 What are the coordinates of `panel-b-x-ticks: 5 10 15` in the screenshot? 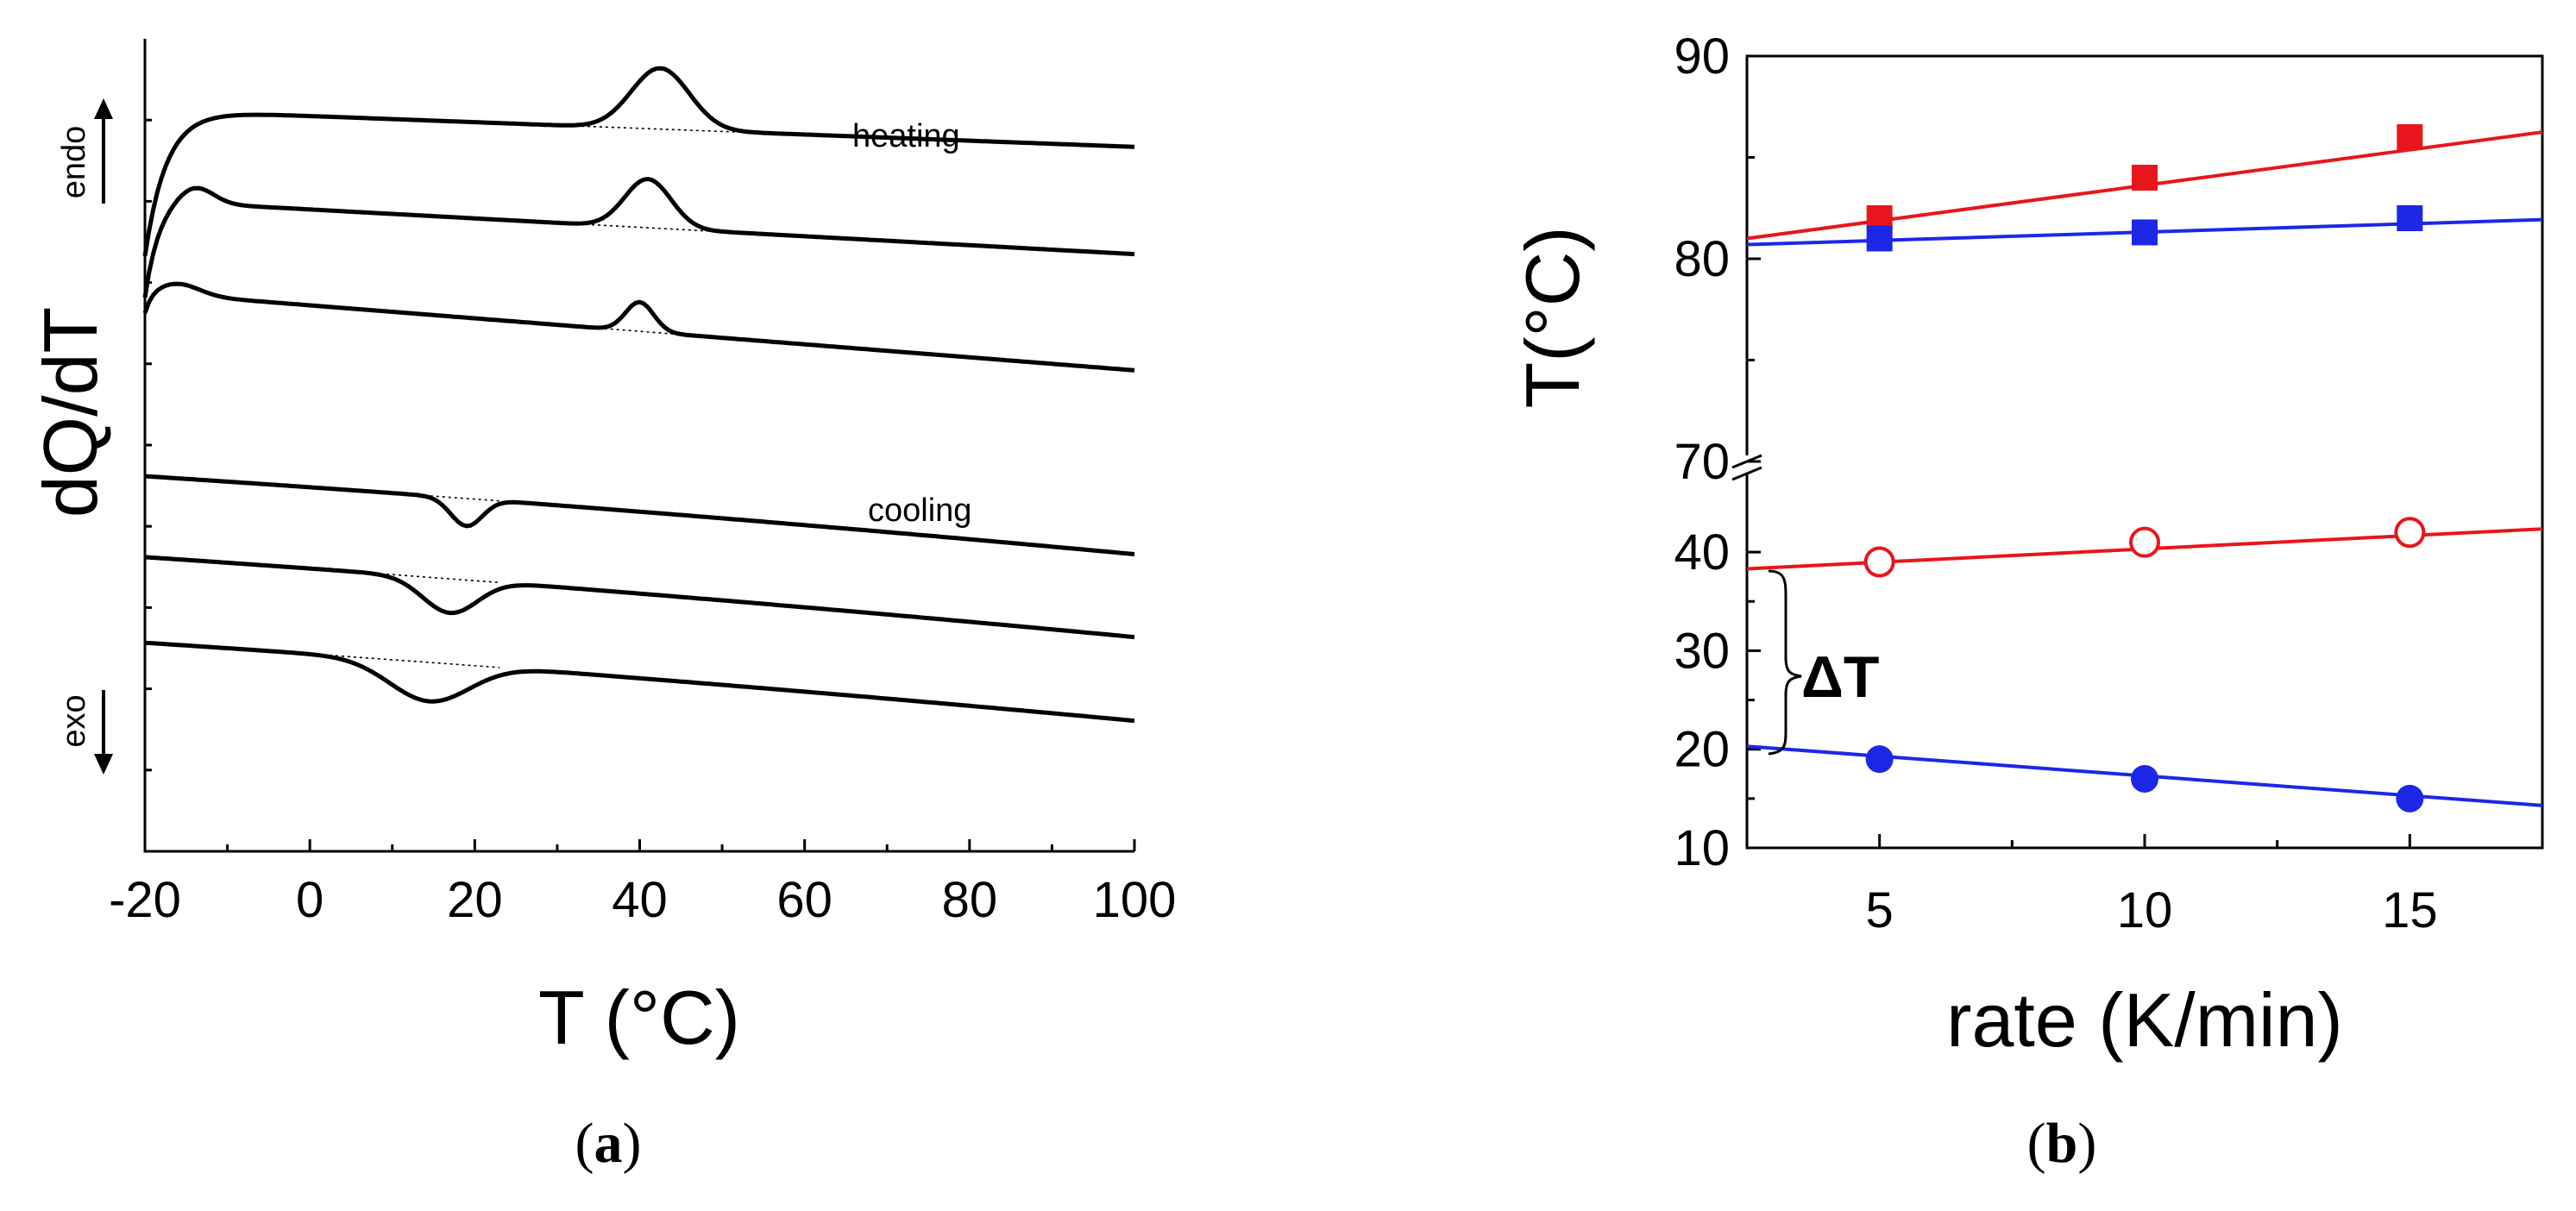 It's located at (2152, 886).